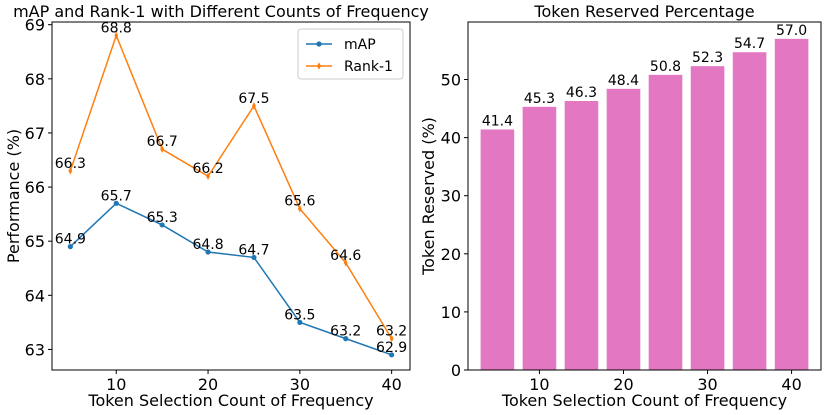  I want to click on line-chart-x-axis-label: Token Selection Count of Frequency, so click(230, 400).